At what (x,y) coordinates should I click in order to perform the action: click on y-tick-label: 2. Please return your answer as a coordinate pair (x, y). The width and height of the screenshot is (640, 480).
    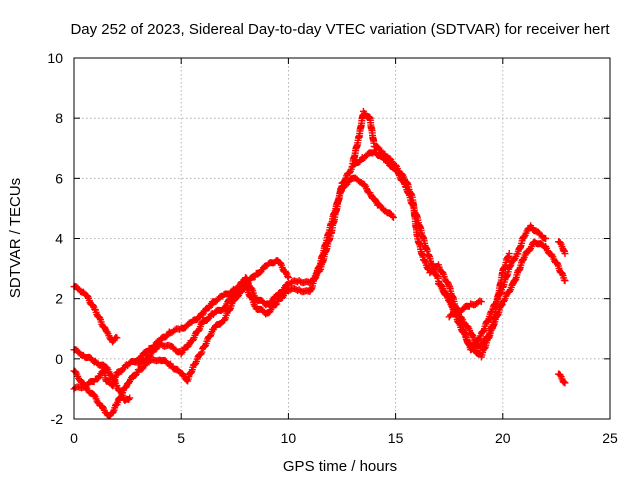
    Looking at the image, I should click on (59, 299).